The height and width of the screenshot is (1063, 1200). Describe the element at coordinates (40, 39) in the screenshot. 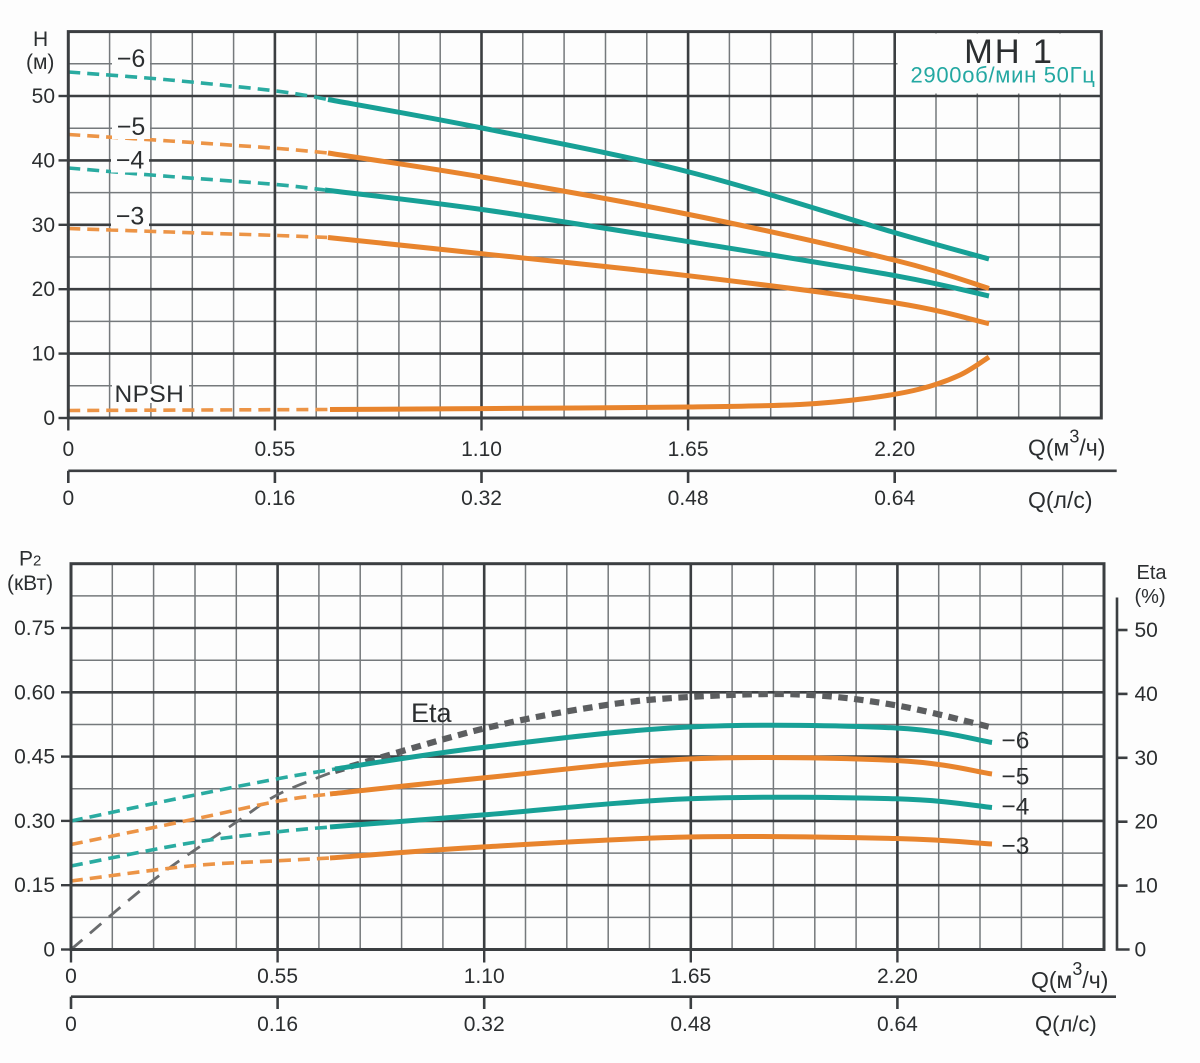

I see `svg-text: H` at that location.